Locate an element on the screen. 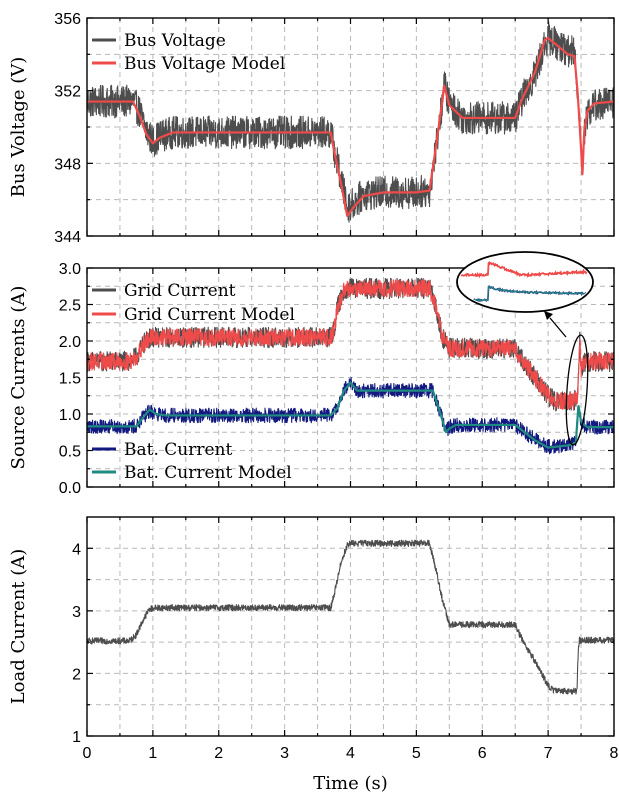 This screenshot has width=619, height=798. y-tick-label: 356 is located at coordinates (67, 19).